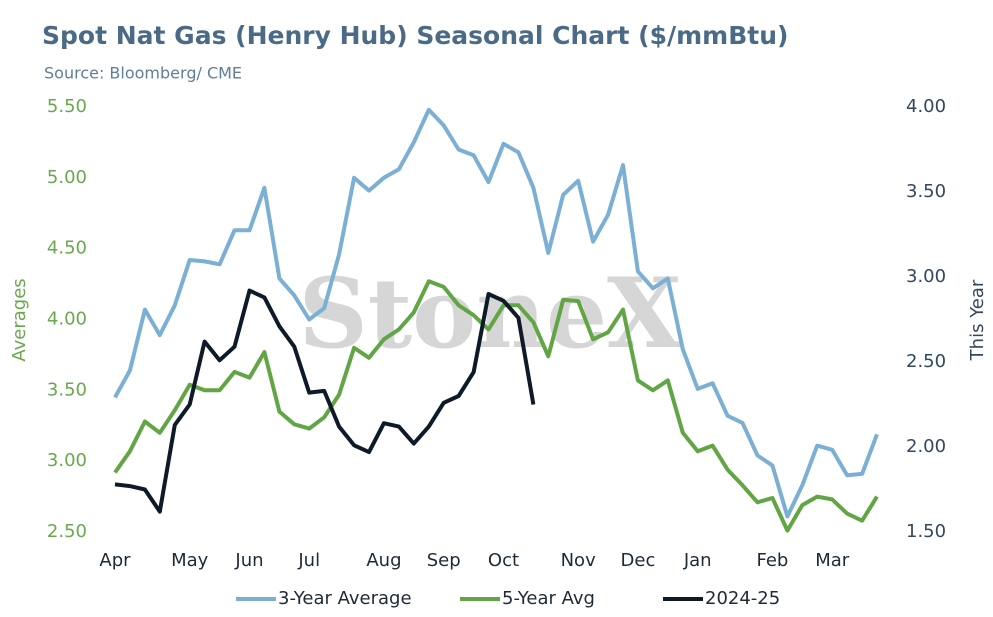 This screenshot has width=993, height=617. Describe the element at coordinates (67, 319) in the screenshot. I see `y-tick-label: 4.00` at that location.